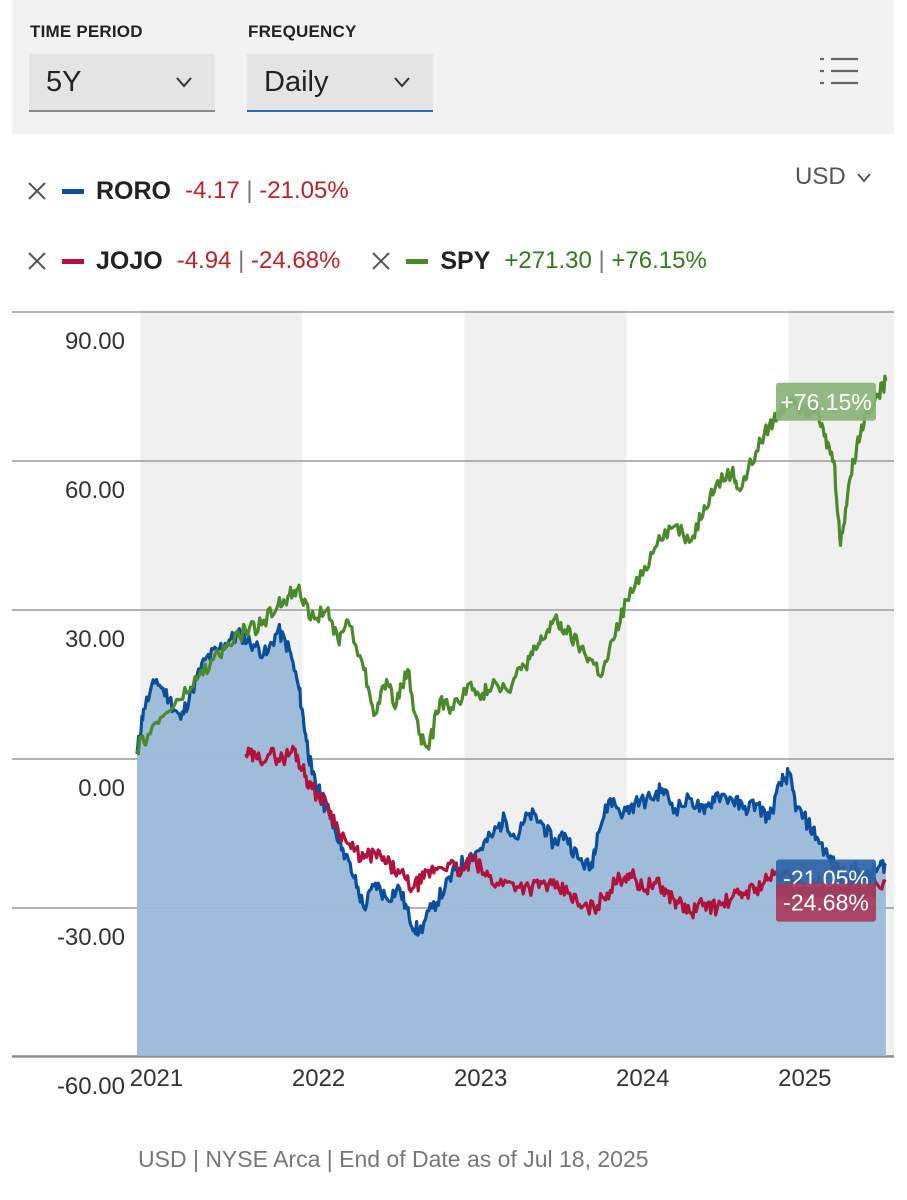 This screenshot has width=907, height=1200. Describe the element at coordinates (295, 260) in the screenshot. I see `legend-pct: -24.68%` at that location.